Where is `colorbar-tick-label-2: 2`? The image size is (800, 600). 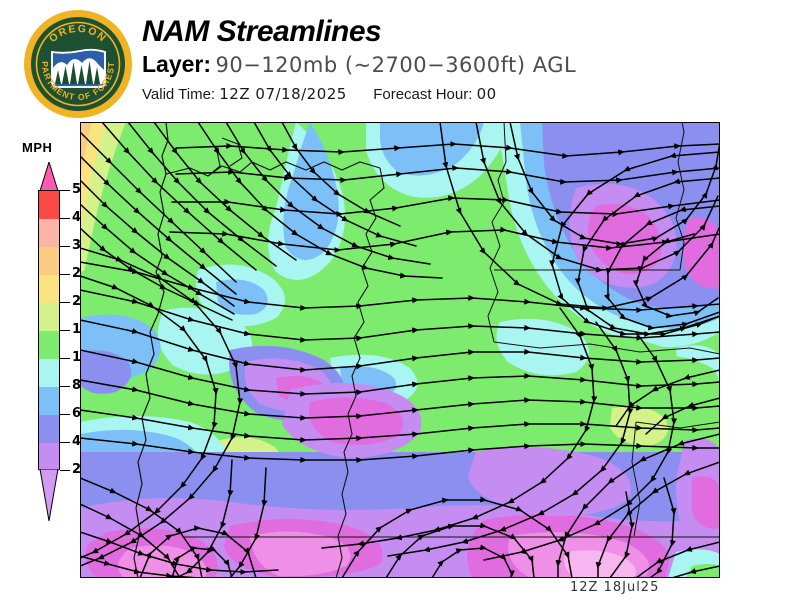 colorbar-tick-label-2: 2 is located at coordinates (77, 469).